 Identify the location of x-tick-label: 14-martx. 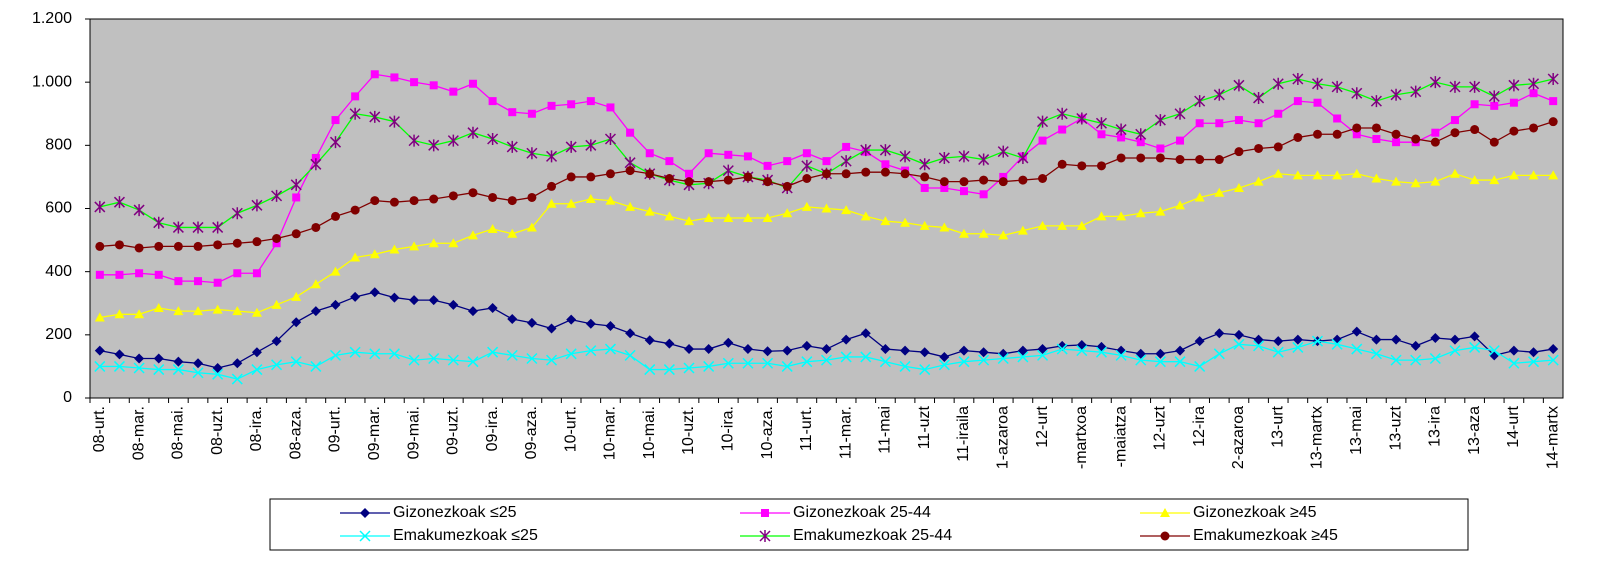
(1552, 437).